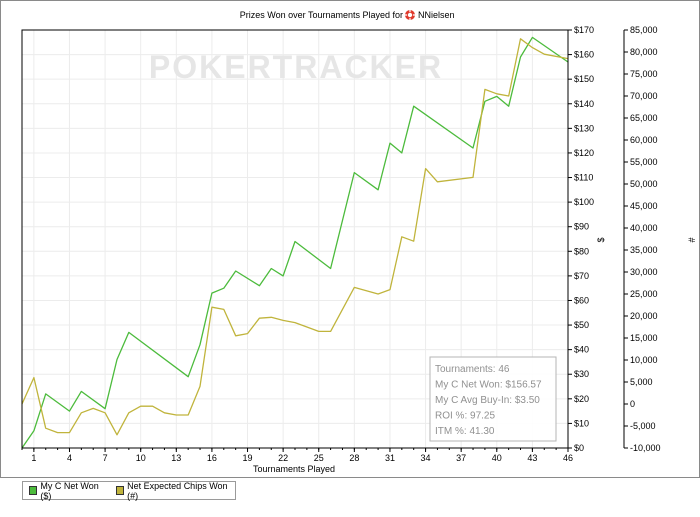  What do you see at coordinates (644, 184) in the screenshot?
I see `y-right-tick-label: 50,000` at bounding box center [644, 184].